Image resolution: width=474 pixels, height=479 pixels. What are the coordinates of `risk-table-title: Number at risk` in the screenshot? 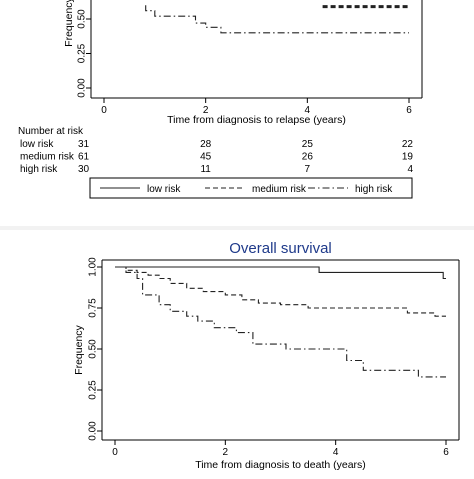 It's located at (51, 131).